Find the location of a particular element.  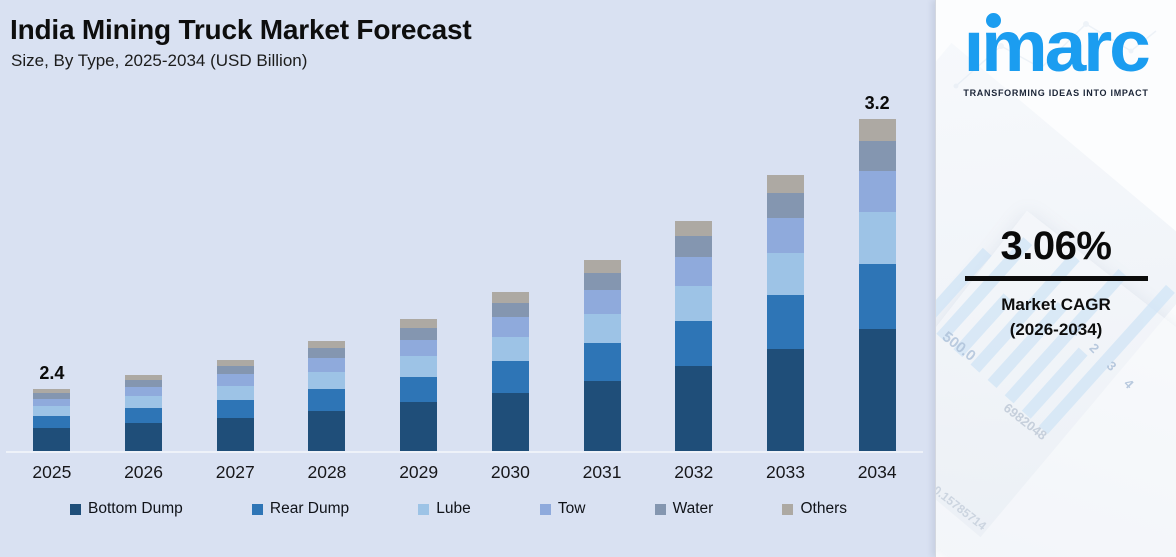

stacked-bar-2028 is located at coordinates (327, 395).